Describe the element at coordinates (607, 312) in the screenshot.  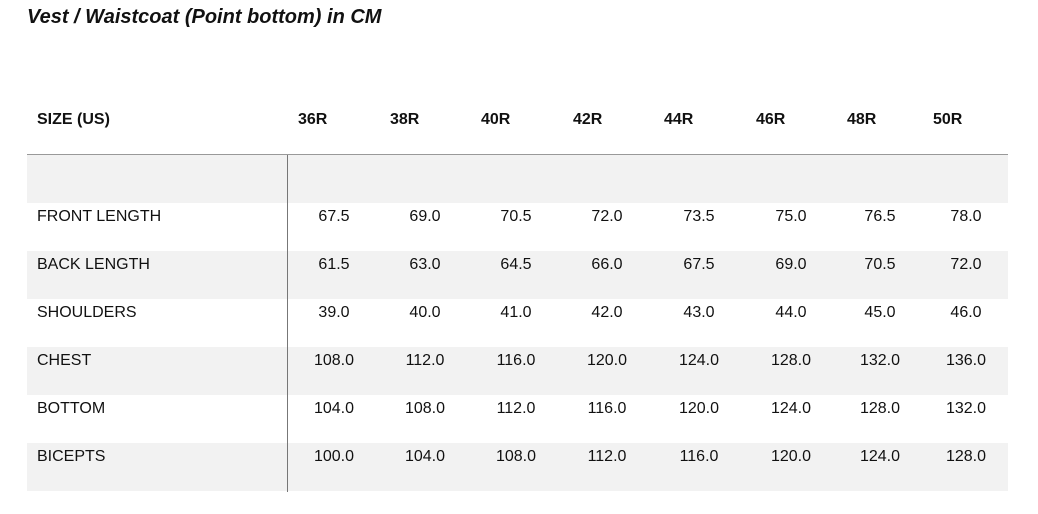
I see `value-cell: 42.0` at that location.